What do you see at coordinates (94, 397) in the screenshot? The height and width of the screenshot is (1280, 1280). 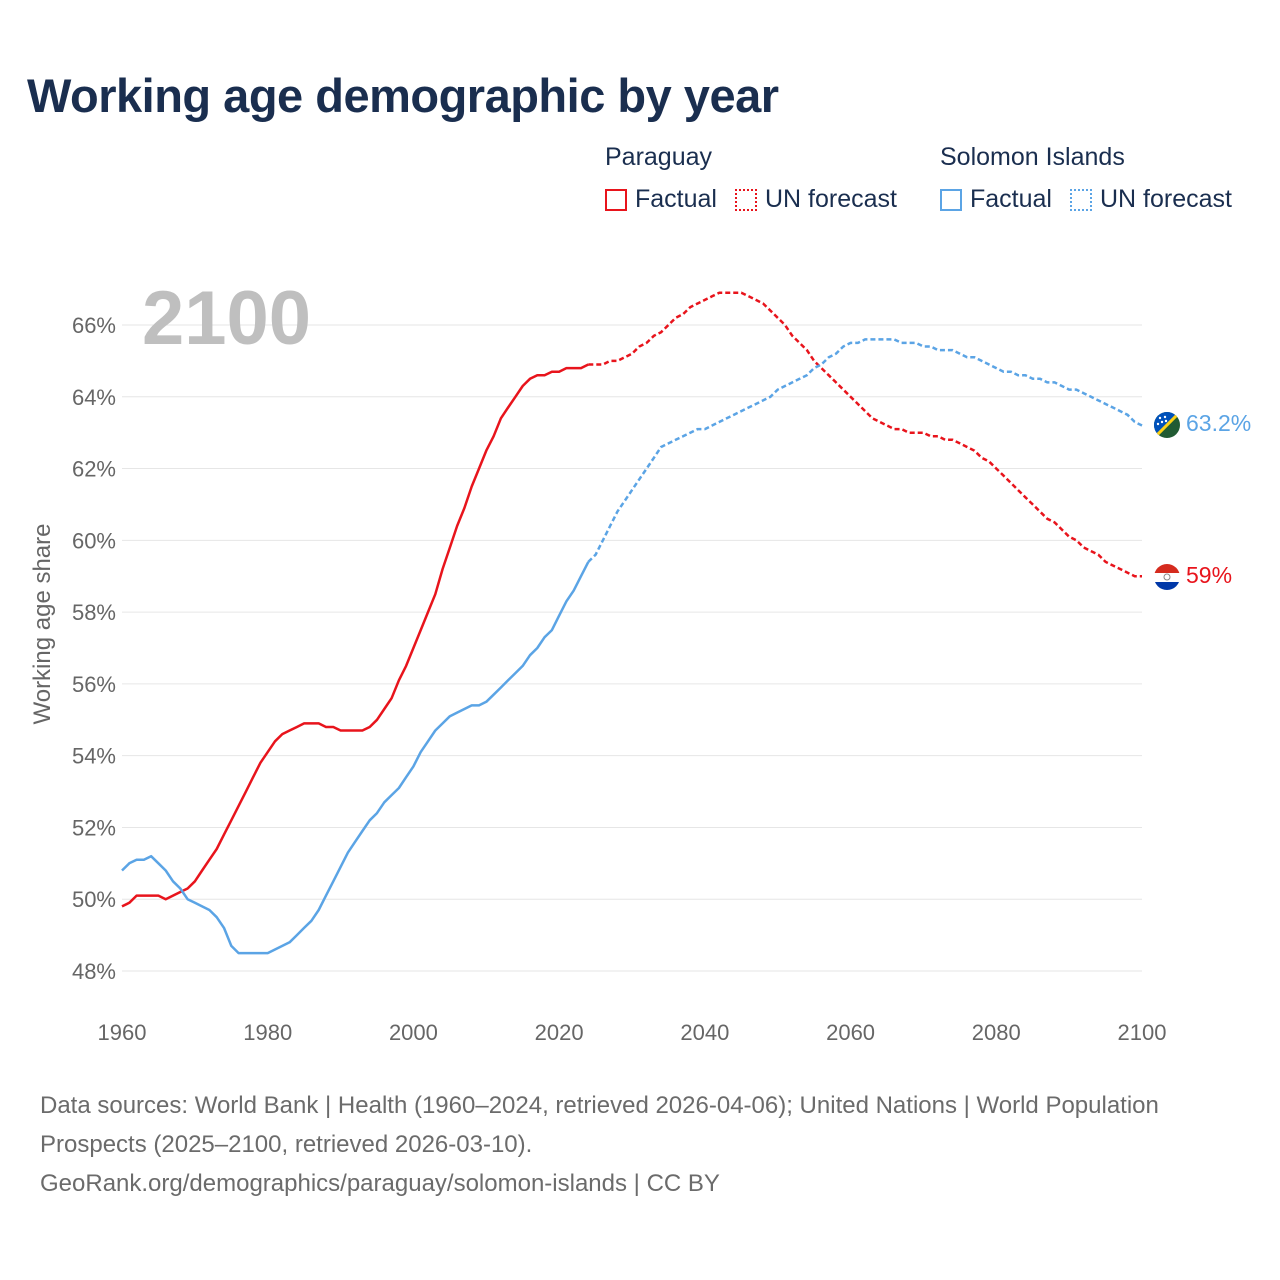 I see `y-tick-label: 64%` at bounding box center [94, 397].